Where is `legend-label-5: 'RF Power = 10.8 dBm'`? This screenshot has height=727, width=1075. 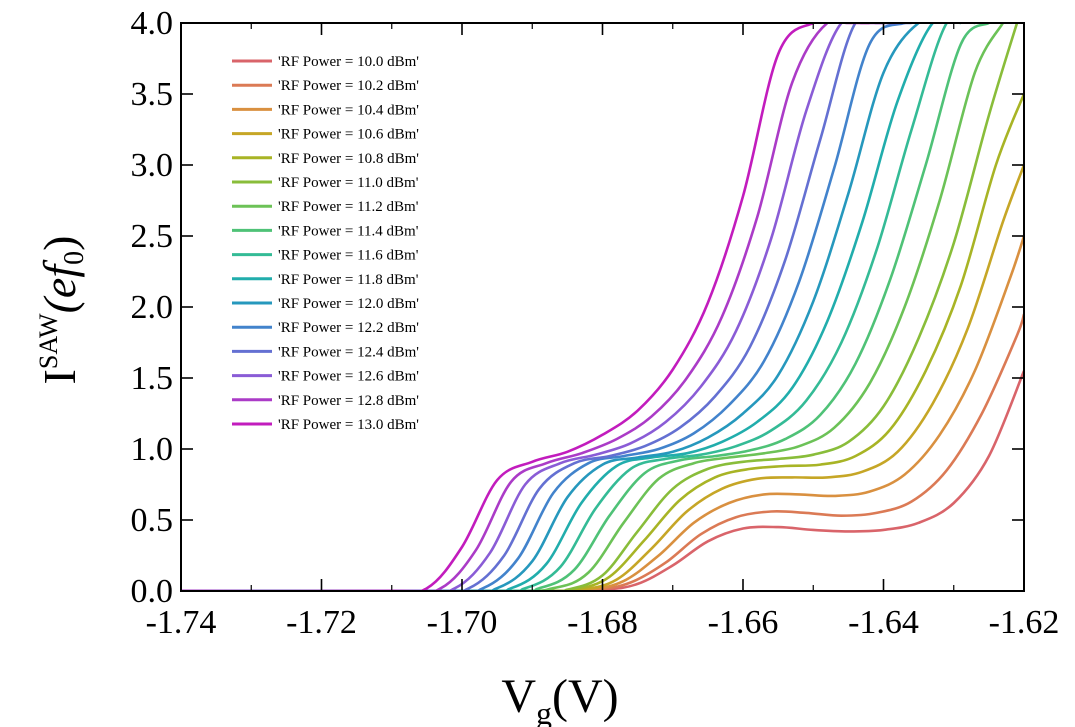
legend-label-5: 'RF Power = 10.8 dBm' is located at coordinates (348, 159).